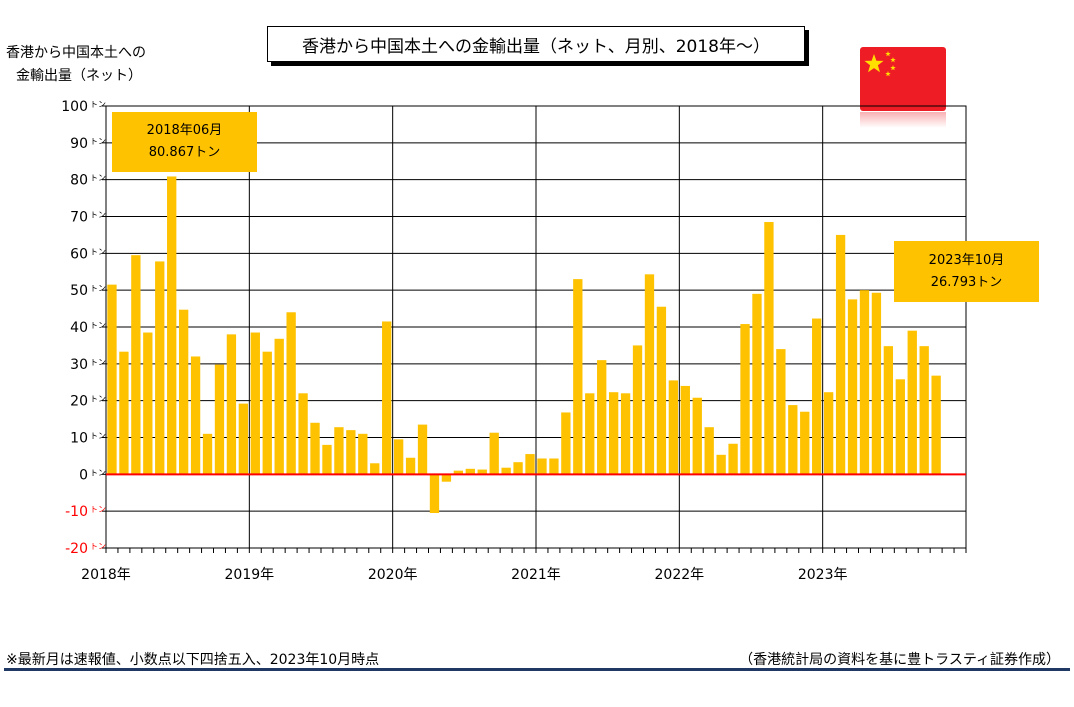 Image resolution: width=1074 pixels, height=707 pixels. I want to click on y-tick-label: 20, so click(79, 402).